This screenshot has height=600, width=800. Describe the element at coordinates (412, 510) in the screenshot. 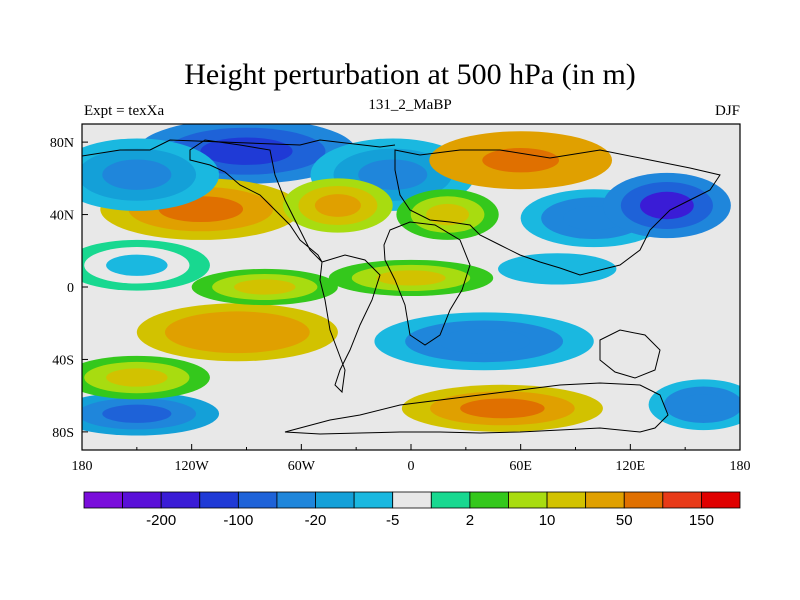

I see `colorbar: -200 -100 -20 -5 2 10 50 150` at that location.